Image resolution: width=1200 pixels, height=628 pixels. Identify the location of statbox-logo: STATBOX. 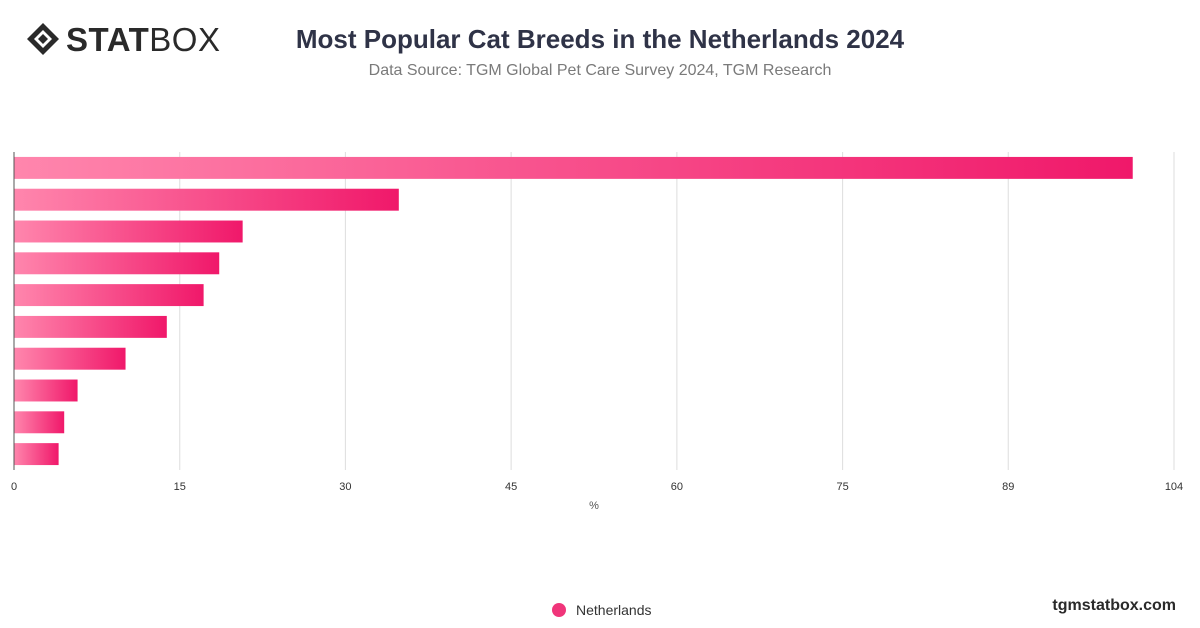
(123, 39).